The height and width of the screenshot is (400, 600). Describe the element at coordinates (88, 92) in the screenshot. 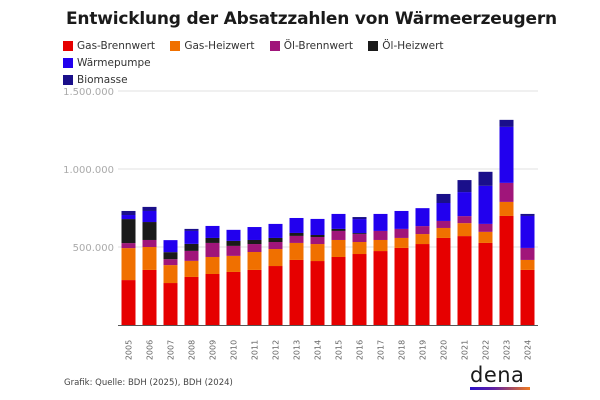

I see `y-tick-label: 1.500.000` at that location.